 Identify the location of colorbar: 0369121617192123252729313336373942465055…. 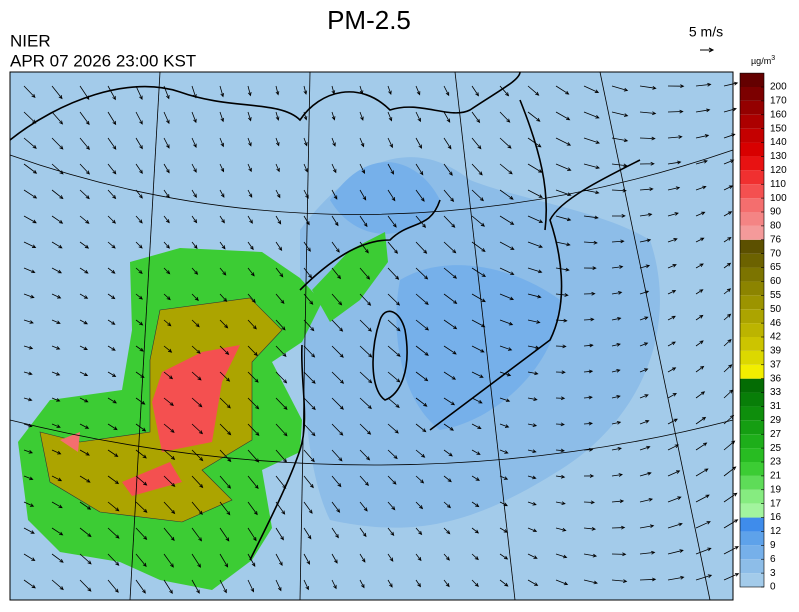
(763, 332).